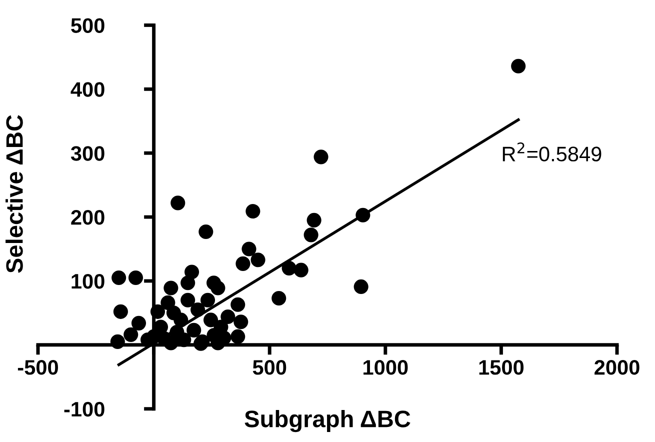 The image size is (655, 442). Describe the element at coordinates (617, 367) in the screenshot. I see `x-tick-label: 2000` at that location.